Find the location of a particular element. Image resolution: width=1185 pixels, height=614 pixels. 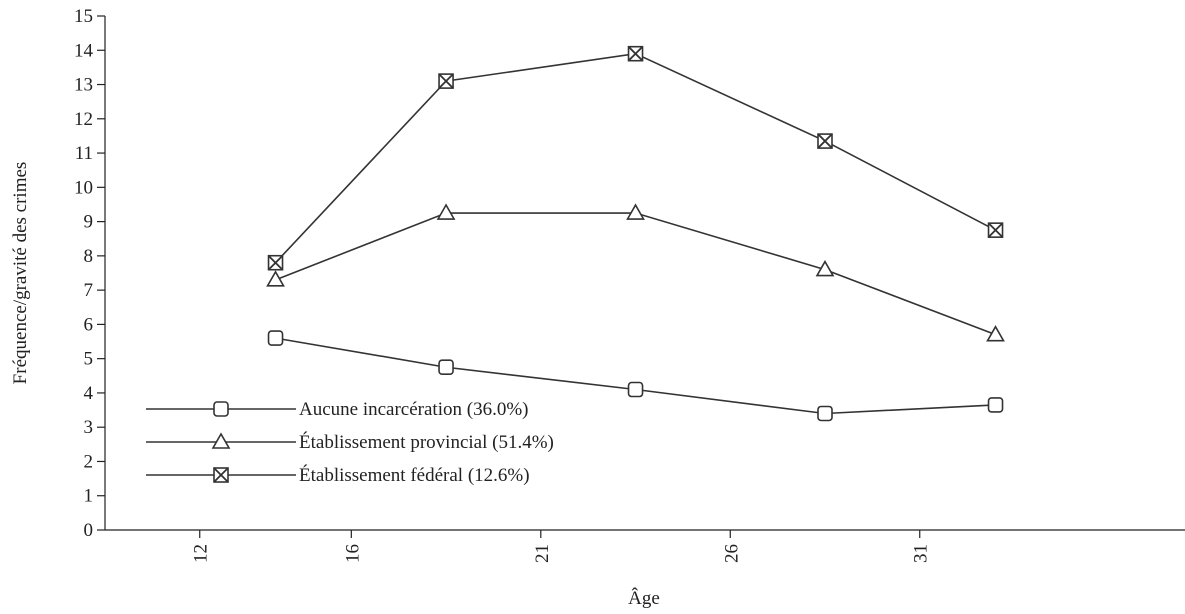

legend-item: Établissement provincial (51.4%) is located at coordinates (350, 442).